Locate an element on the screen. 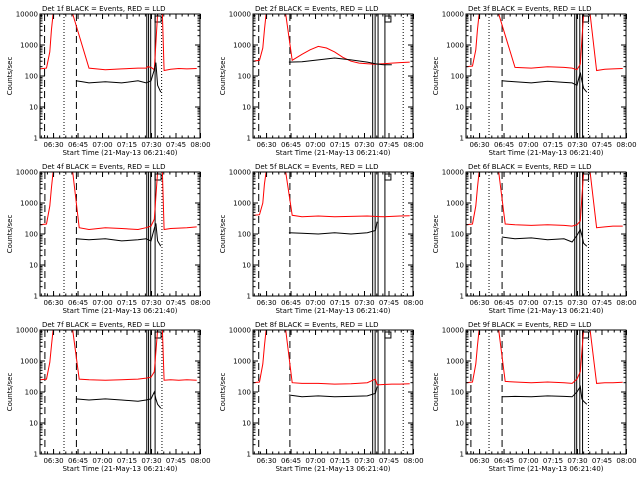  chart-title: Det 2f BLACK = Events, RED = LLD is located at coordinates (316, 9).